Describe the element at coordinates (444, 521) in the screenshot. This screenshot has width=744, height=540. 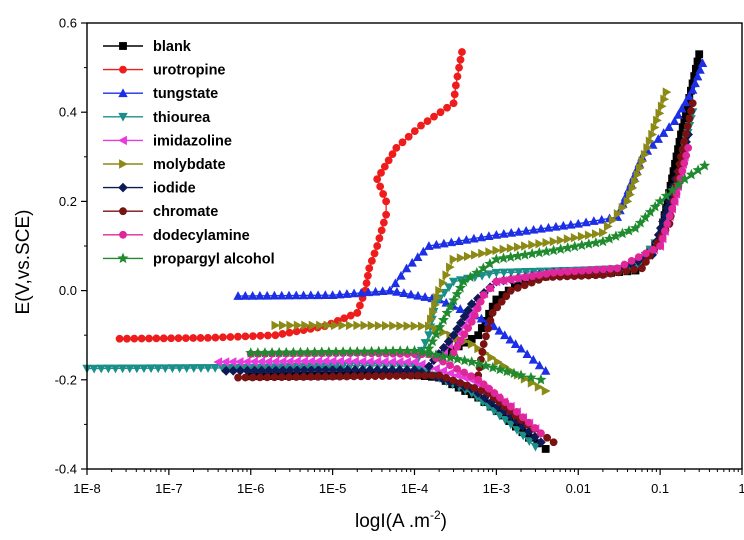
I see `x-axis-title-end: )` at that location.